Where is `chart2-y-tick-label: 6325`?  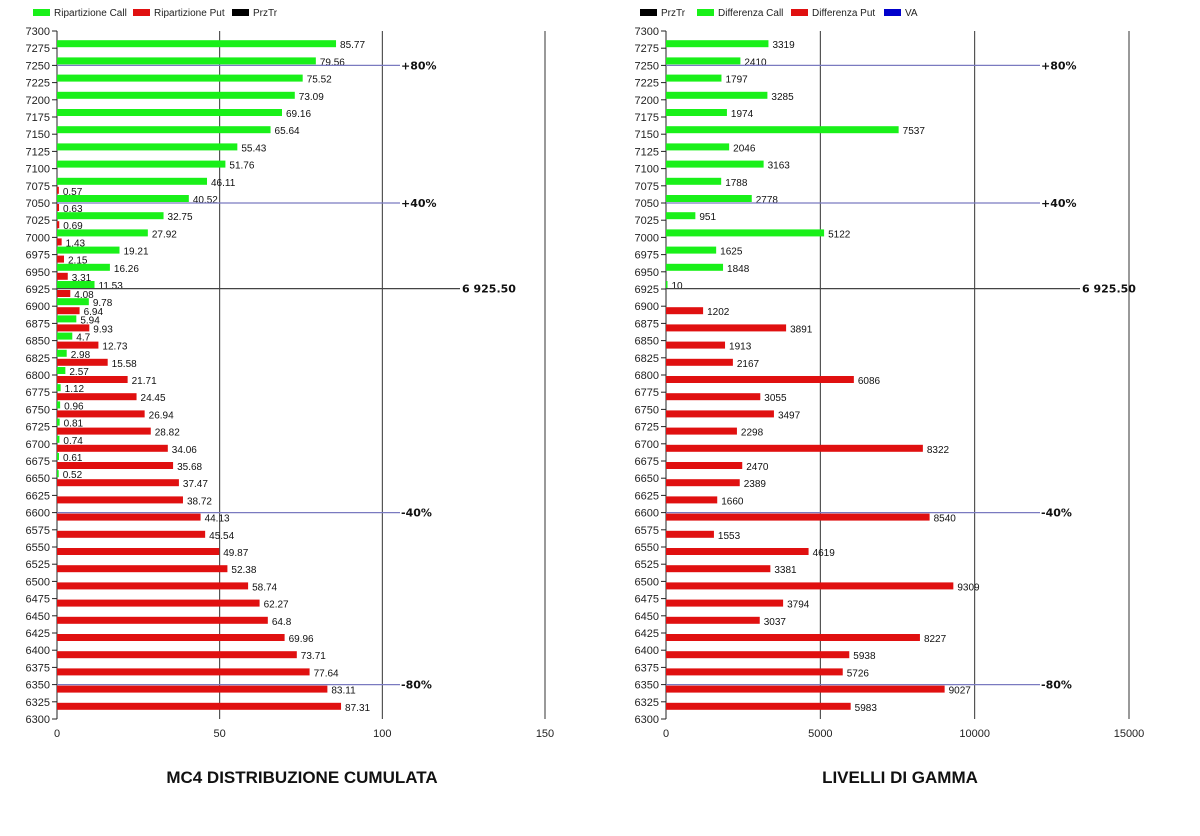 chart2-y-tick-label: 6325 is located at coordinates (647, 703).